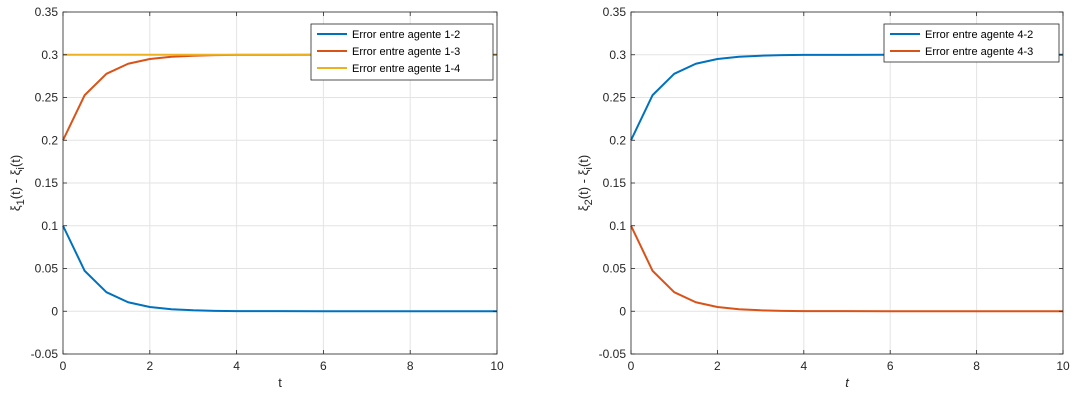  What do you see at coordinates (979, 35) in the screenshot?
I see `legend-label-1: Error entre agente 4-2` at bounding box center [979, 35].